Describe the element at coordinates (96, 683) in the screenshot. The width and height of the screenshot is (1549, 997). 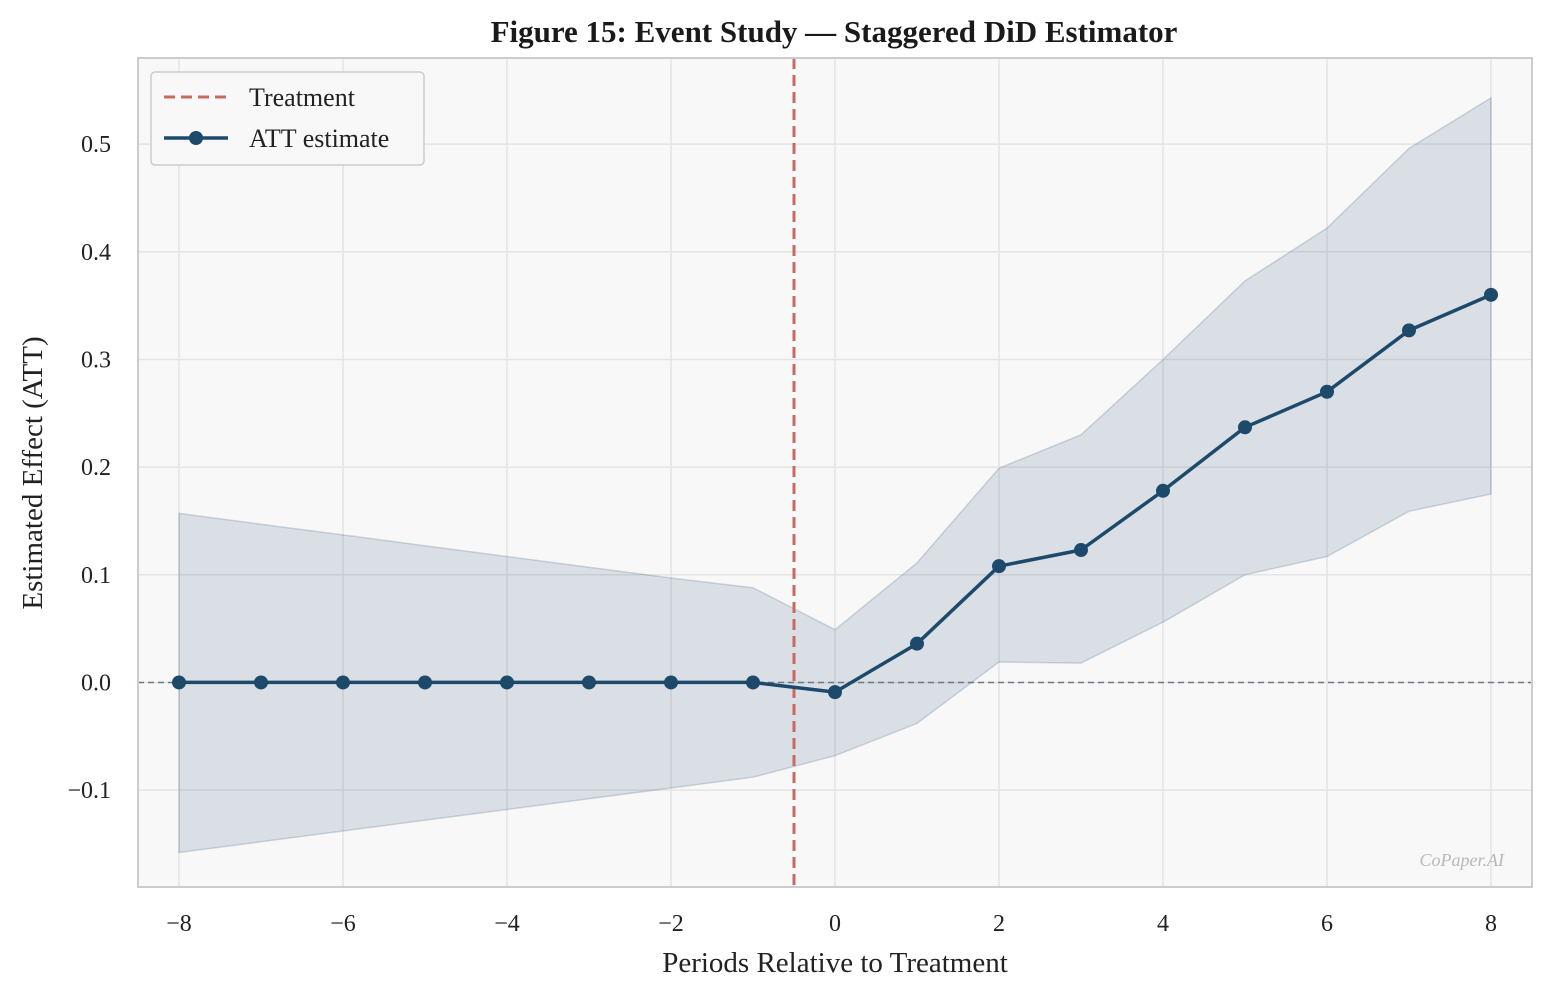
I see `y-tick-label: 0.0` at that location.